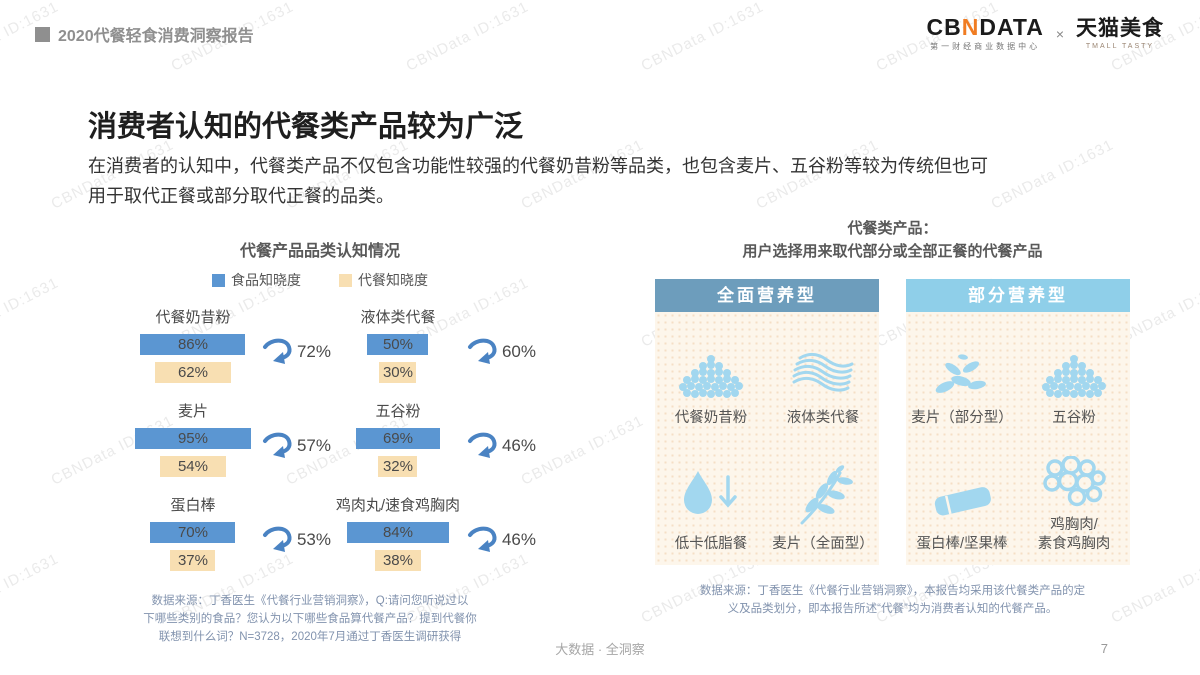 This screenshot has width=1200, height=675. What do you see at coordinates (192, 438) in the screenshot?
I see `bar-food-awareness: 95%` at bounding box center [192, 438].